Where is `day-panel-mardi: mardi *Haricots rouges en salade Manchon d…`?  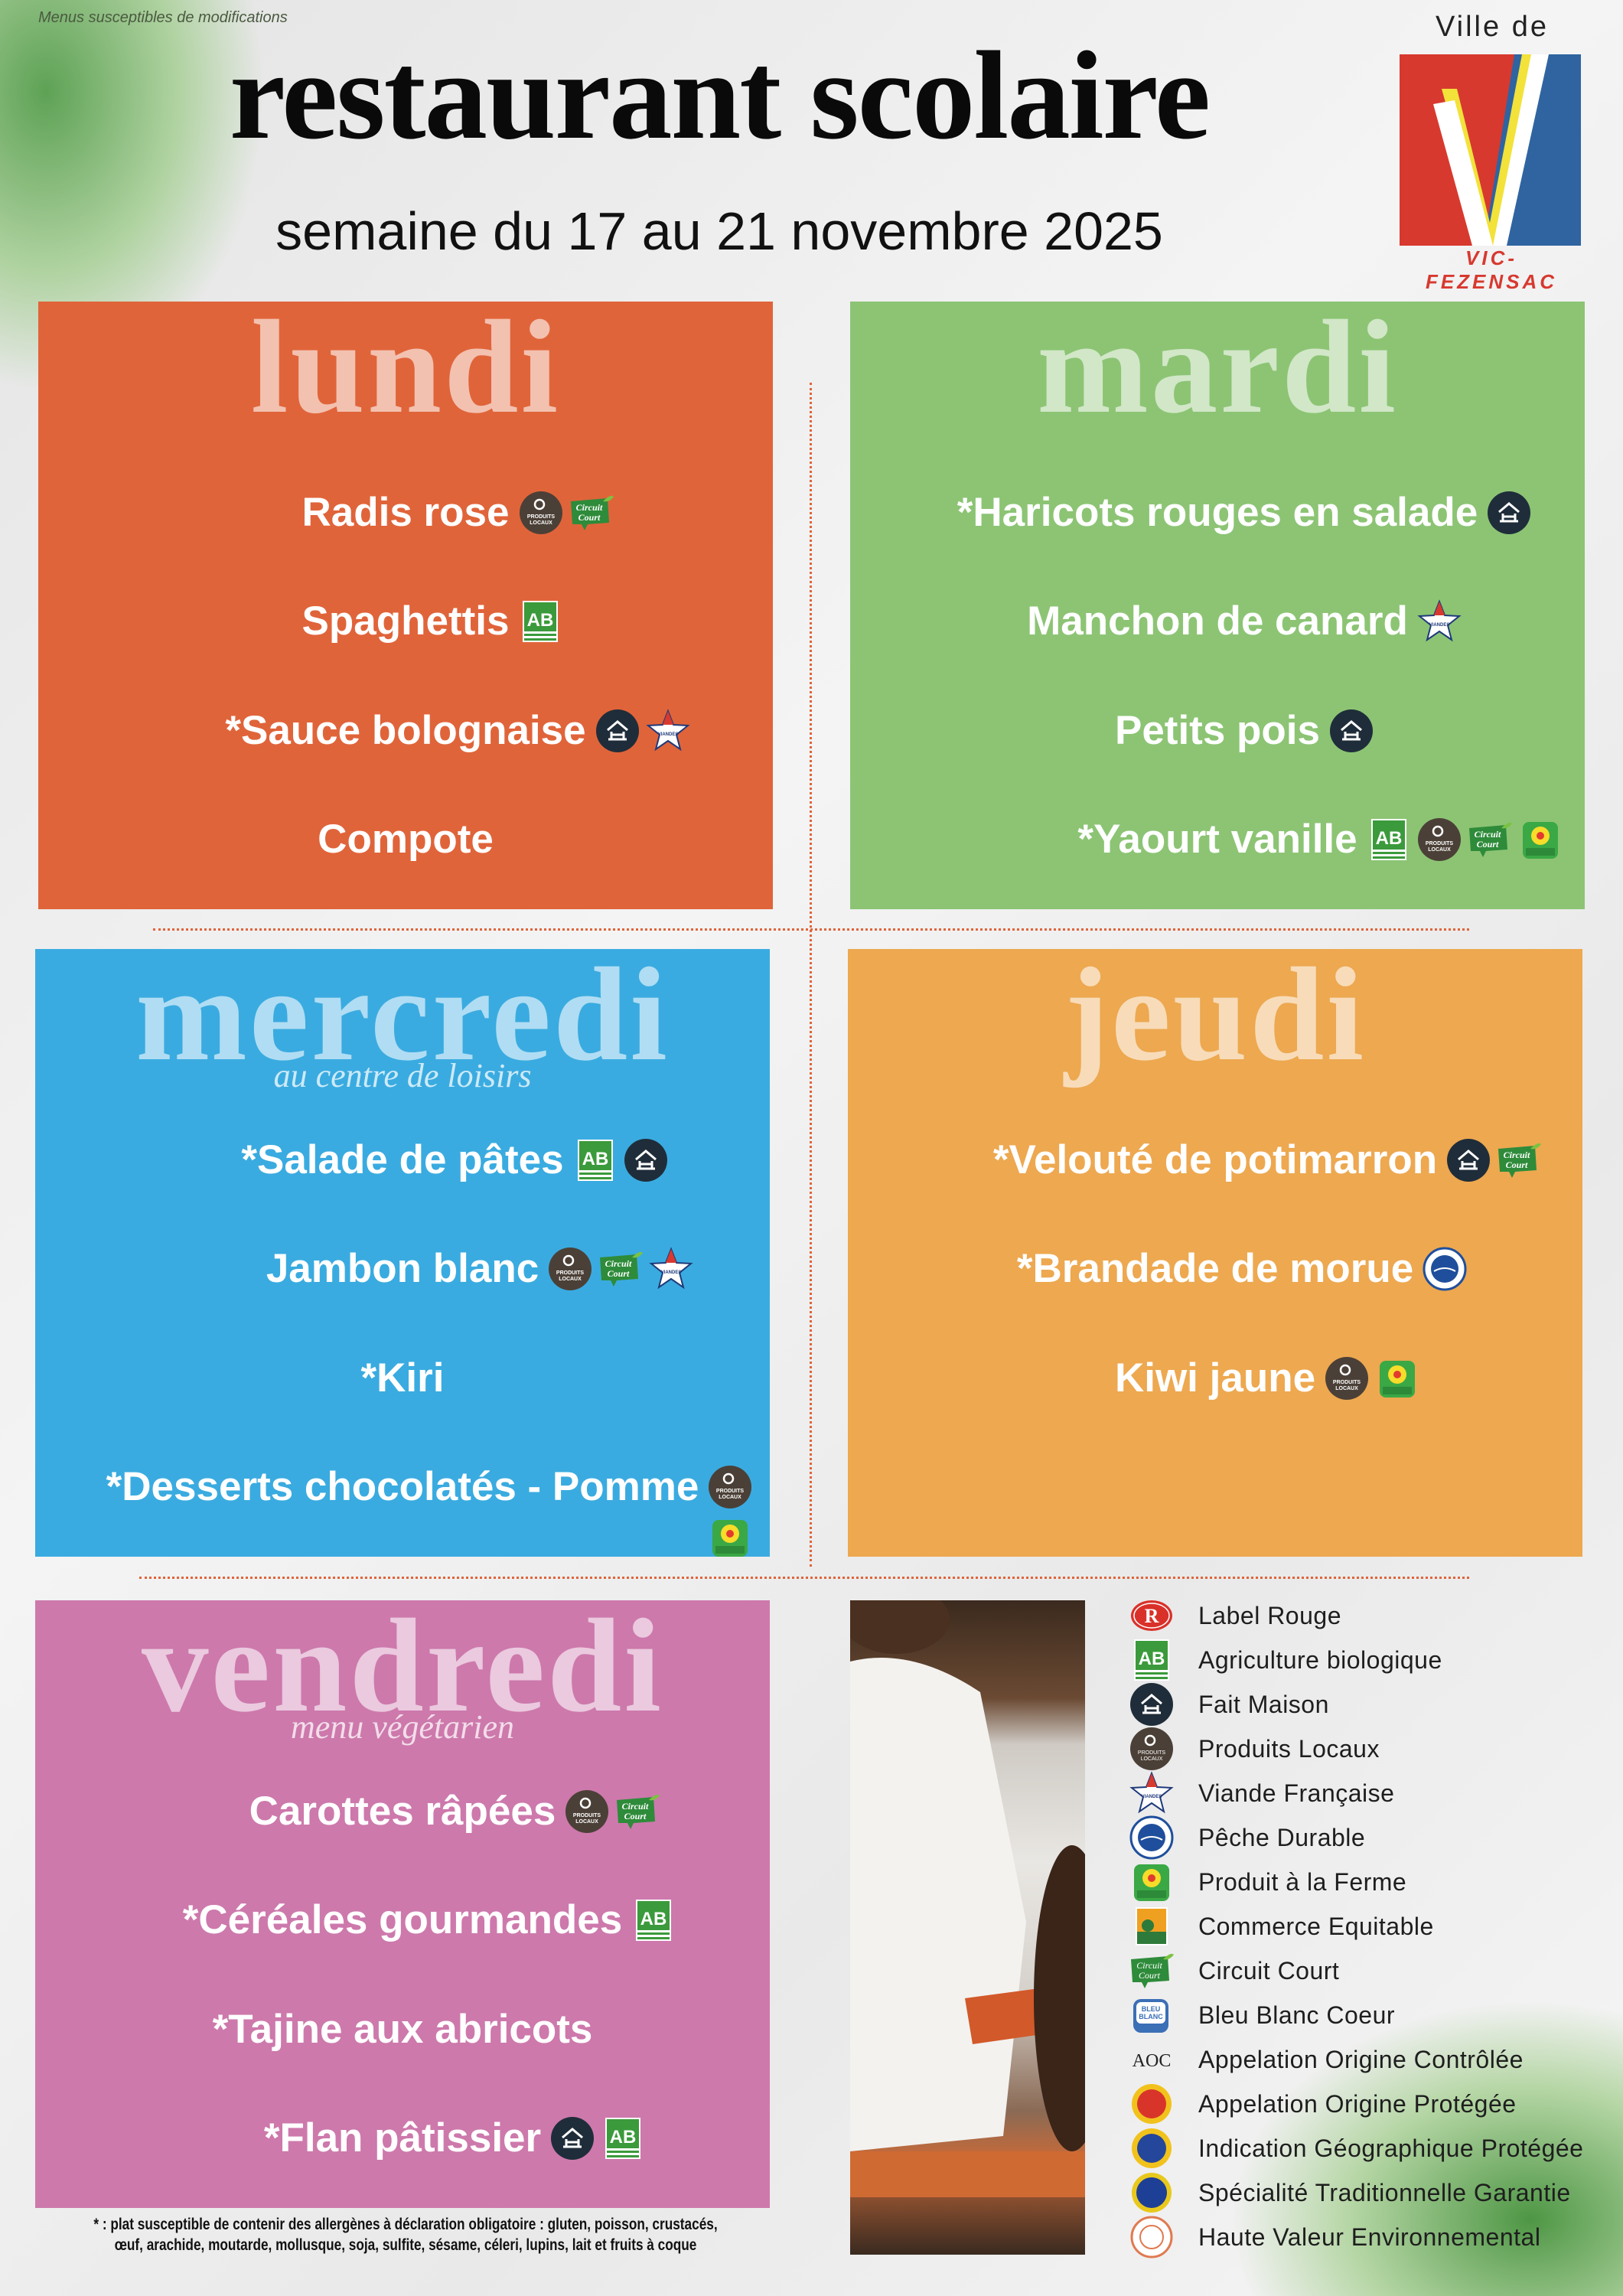 day-panel-mardi: mardi *Haricots rouges en salade Manchon d… is located at coordinates (1217, 600).